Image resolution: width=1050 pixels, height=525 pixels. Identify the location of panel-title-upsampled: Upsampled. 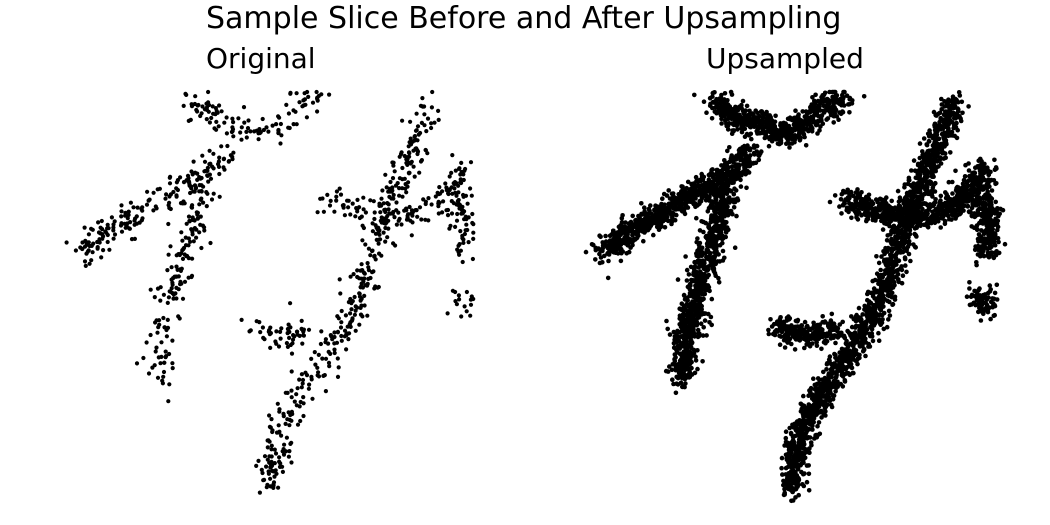
(785, 58).